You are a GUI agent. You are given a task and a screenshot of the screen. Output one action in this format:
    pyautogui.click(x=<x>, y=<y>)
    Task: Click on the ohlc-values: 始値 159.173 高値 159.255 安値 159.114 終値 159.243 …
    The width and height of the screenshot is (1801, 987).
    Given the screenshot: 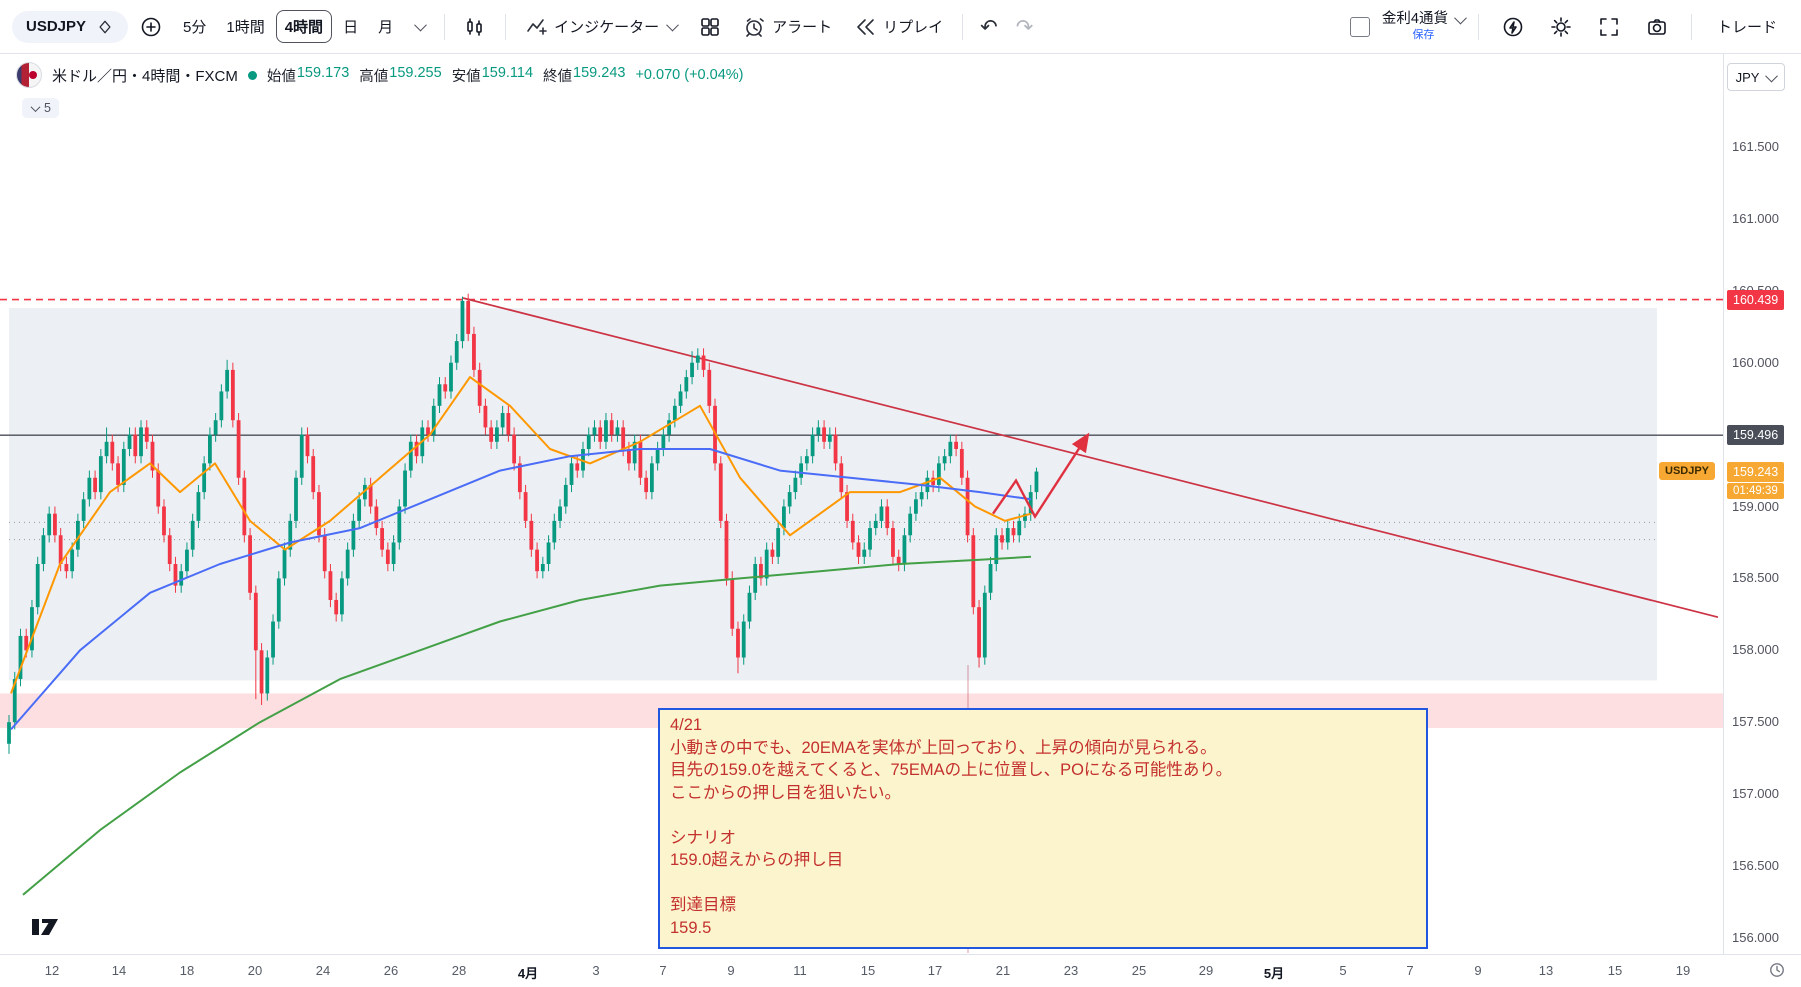 What is the action you would take?
    pyautogui.click(x=505, y=75)
    